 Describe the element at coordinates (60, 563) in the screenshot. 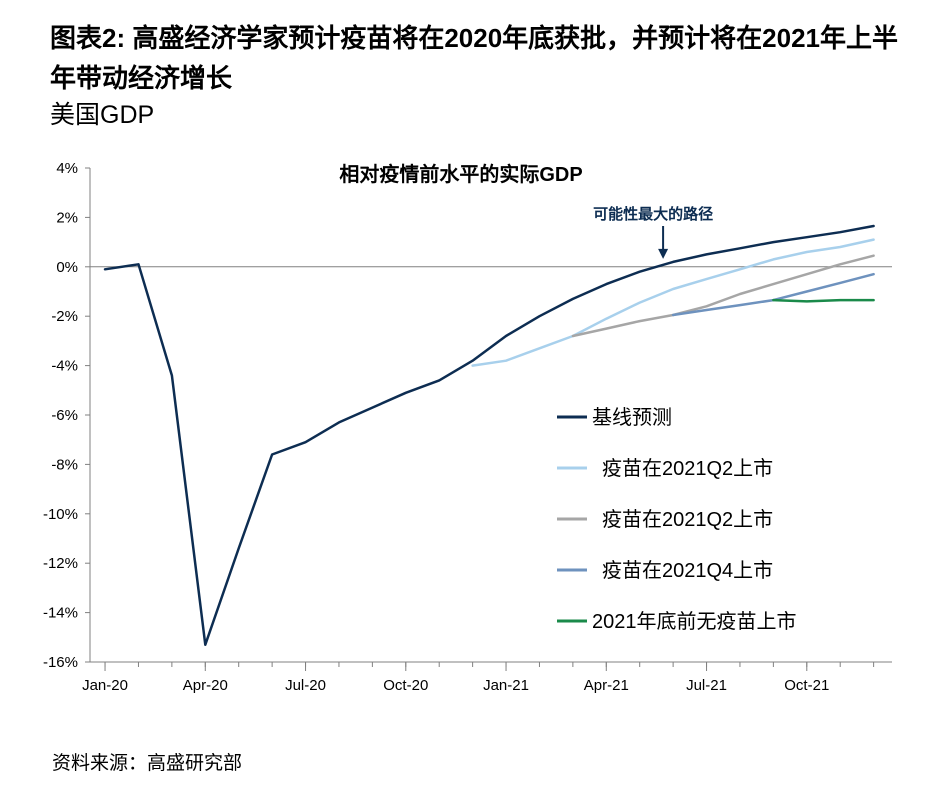

I see `y-tick-label: -12%` at that location.